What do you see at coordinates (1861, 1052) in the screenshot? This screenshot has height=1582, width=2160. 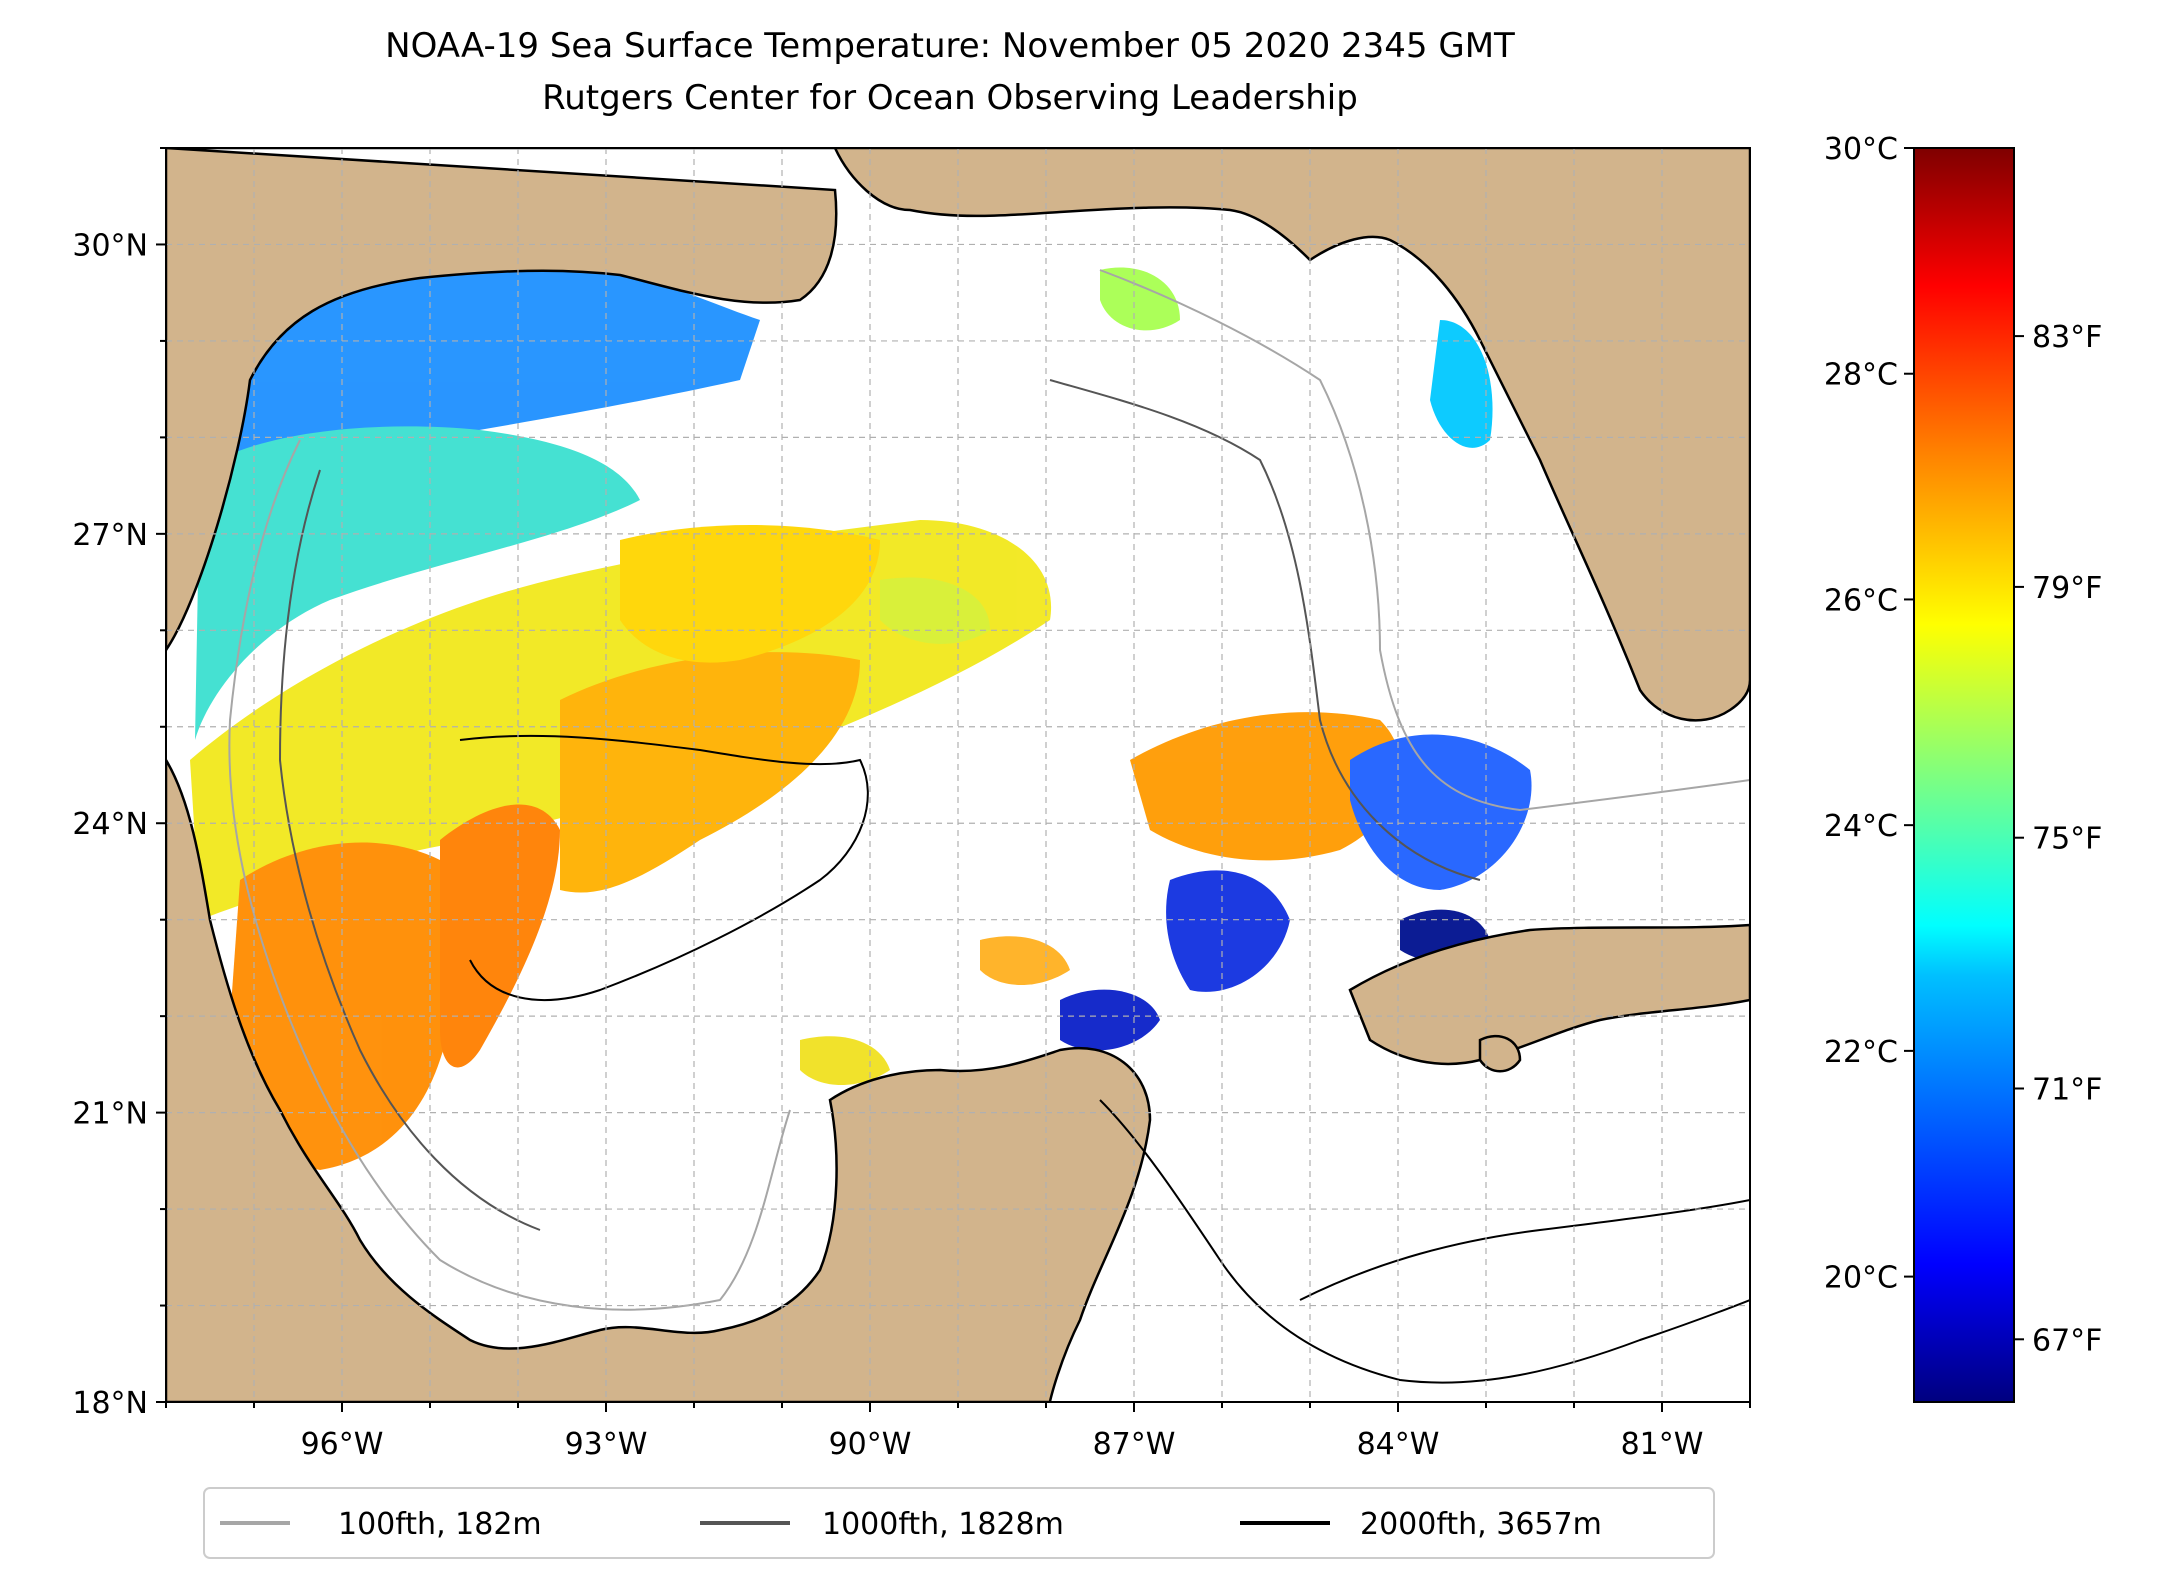 I see `colorbar-celsius-label: 22°C` at bounding box center [1861, 1052].